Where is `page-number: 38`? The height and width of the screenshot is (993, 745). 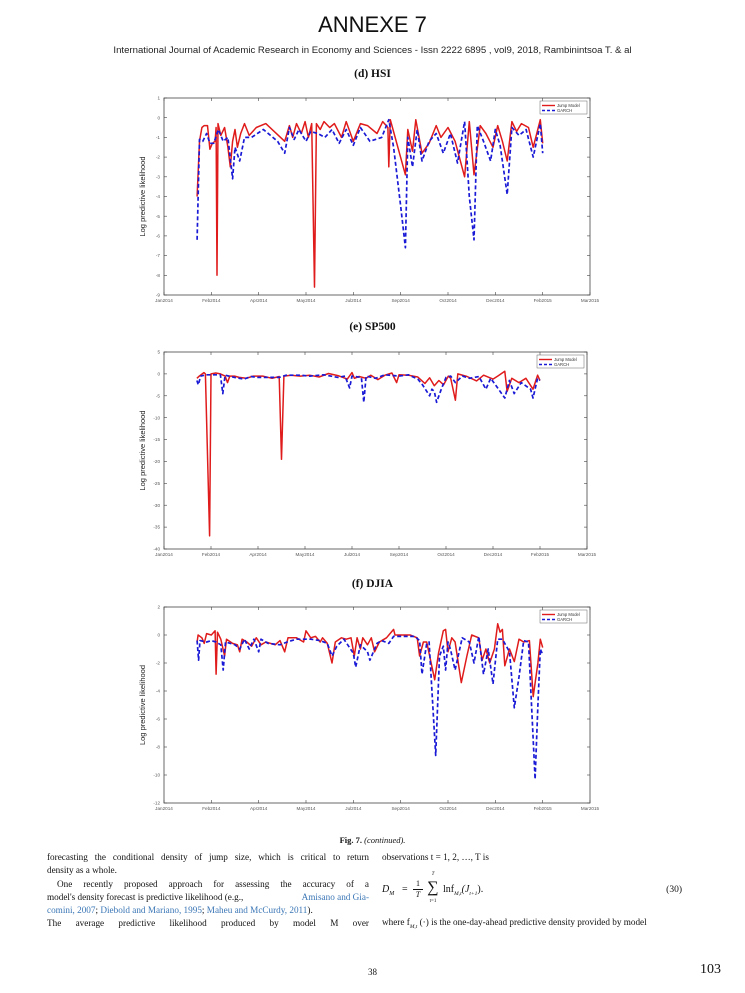
page-number: 38 is located at coordinates (372, 972).